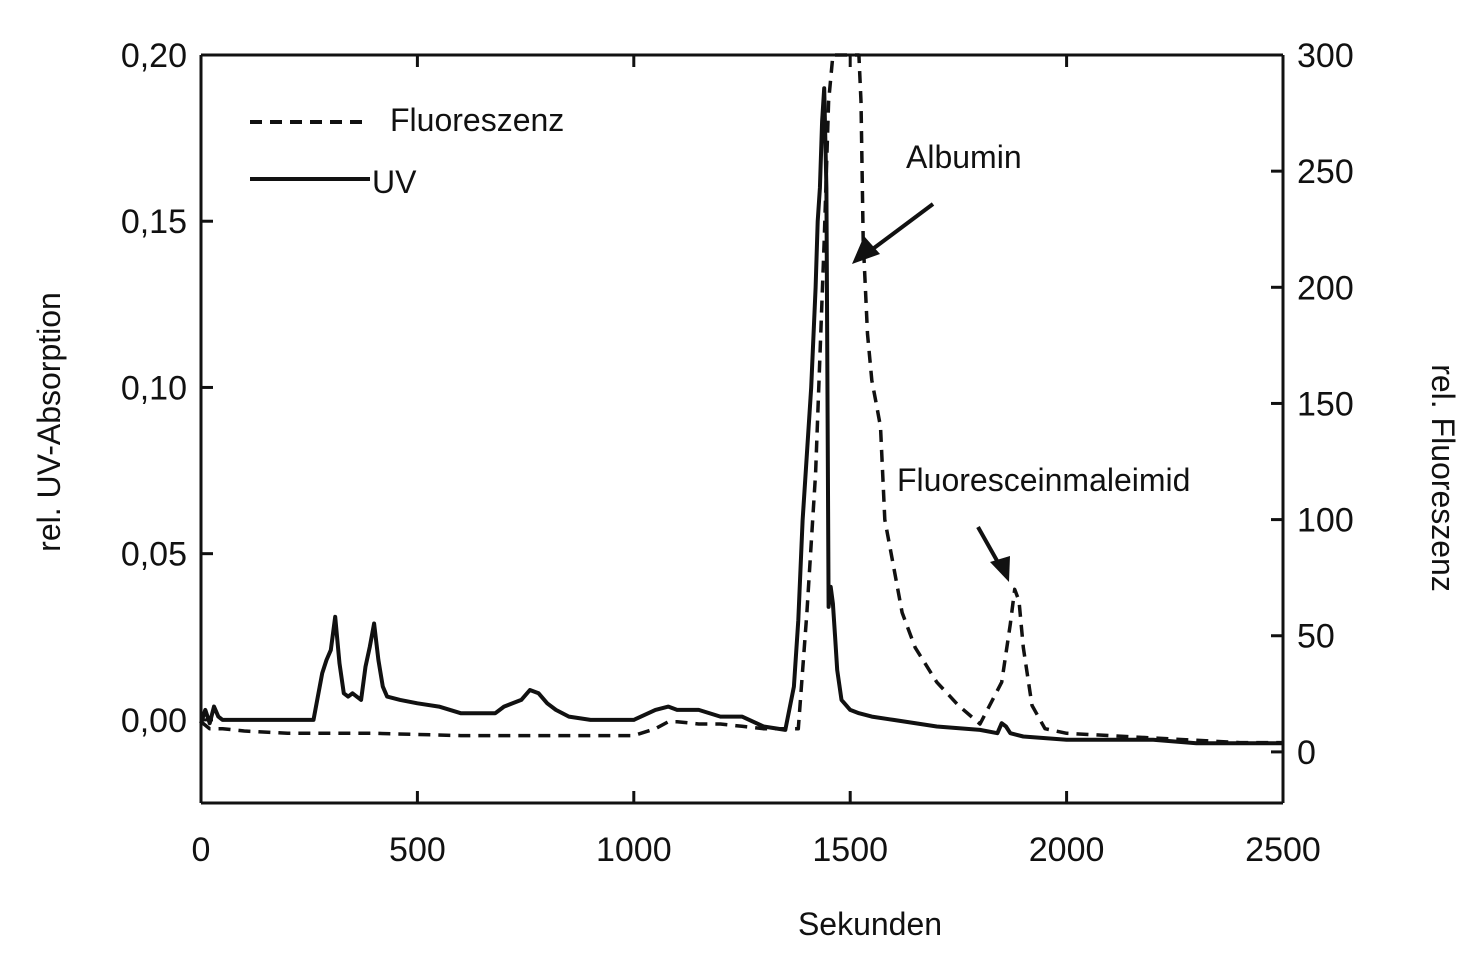 This screenshot has width=1476, height=980. I want to click on legend-label-fluoreszenz: Fluoreszenz, so click(477, 120).